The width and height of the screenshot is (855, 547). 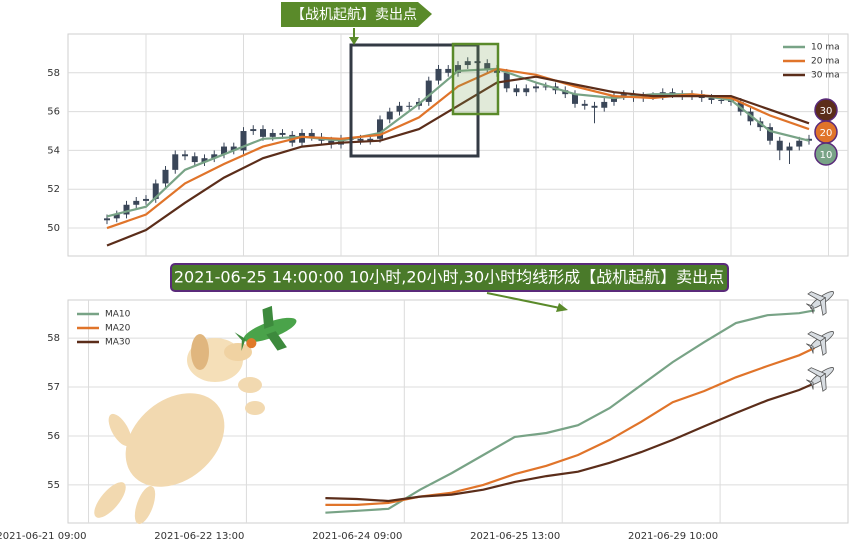 I want to click on plane-toy, so click(x=265, y=328).